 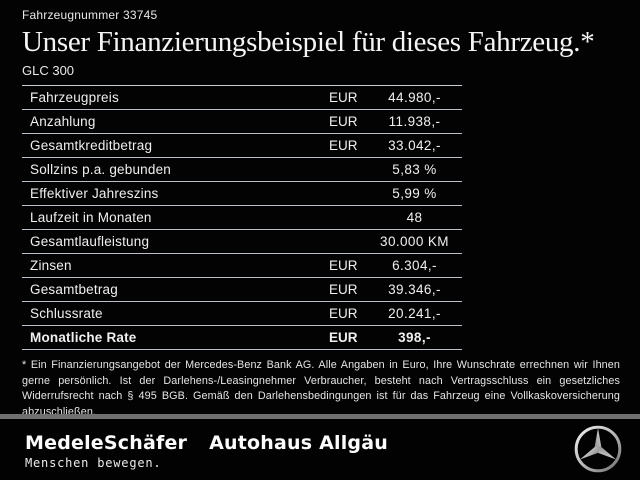 I want to click on table-row: Laufzeit in Monaten 48, so click(x=242, y=218).